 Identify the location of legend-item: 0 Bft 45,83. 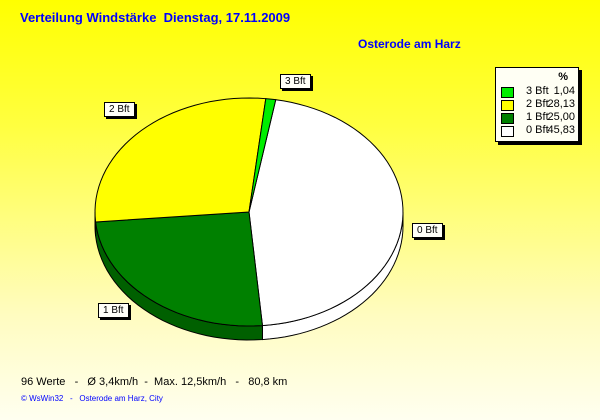
(538, 130).